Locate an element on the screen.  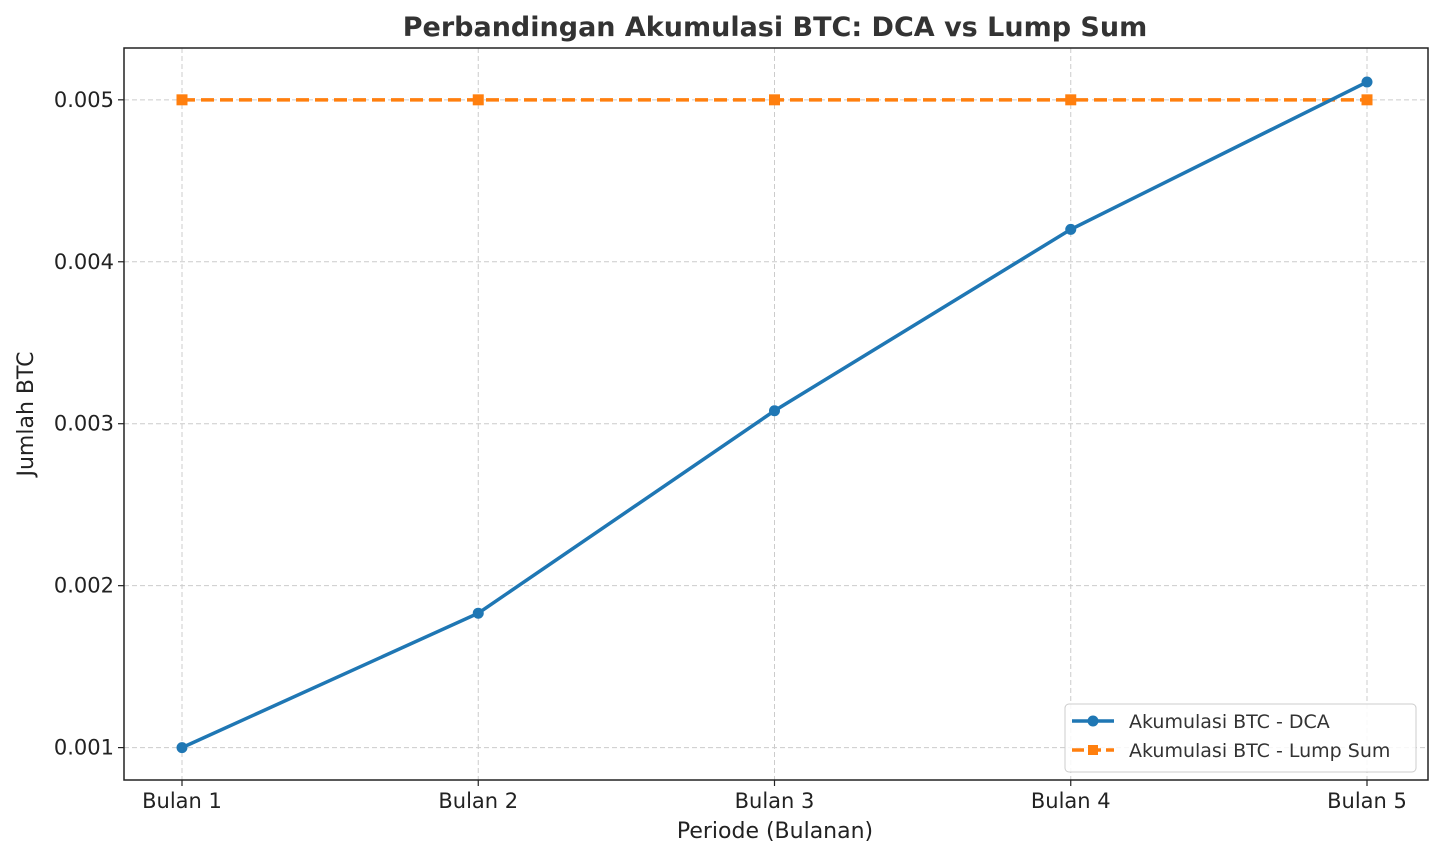
x-tick-label: Bulan 2 is located at coordinates (478, 801).